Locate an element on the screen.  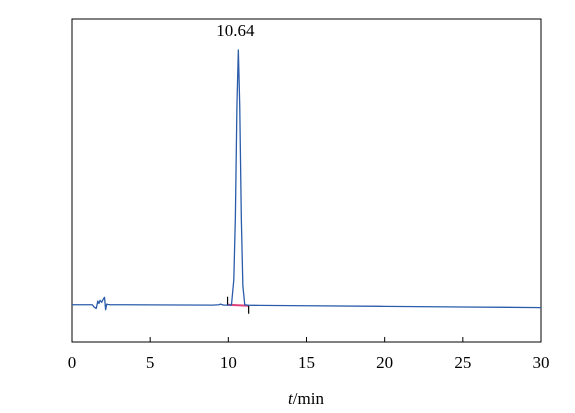
x-tick-label-5: 5 is located at coordinates (150, 362).